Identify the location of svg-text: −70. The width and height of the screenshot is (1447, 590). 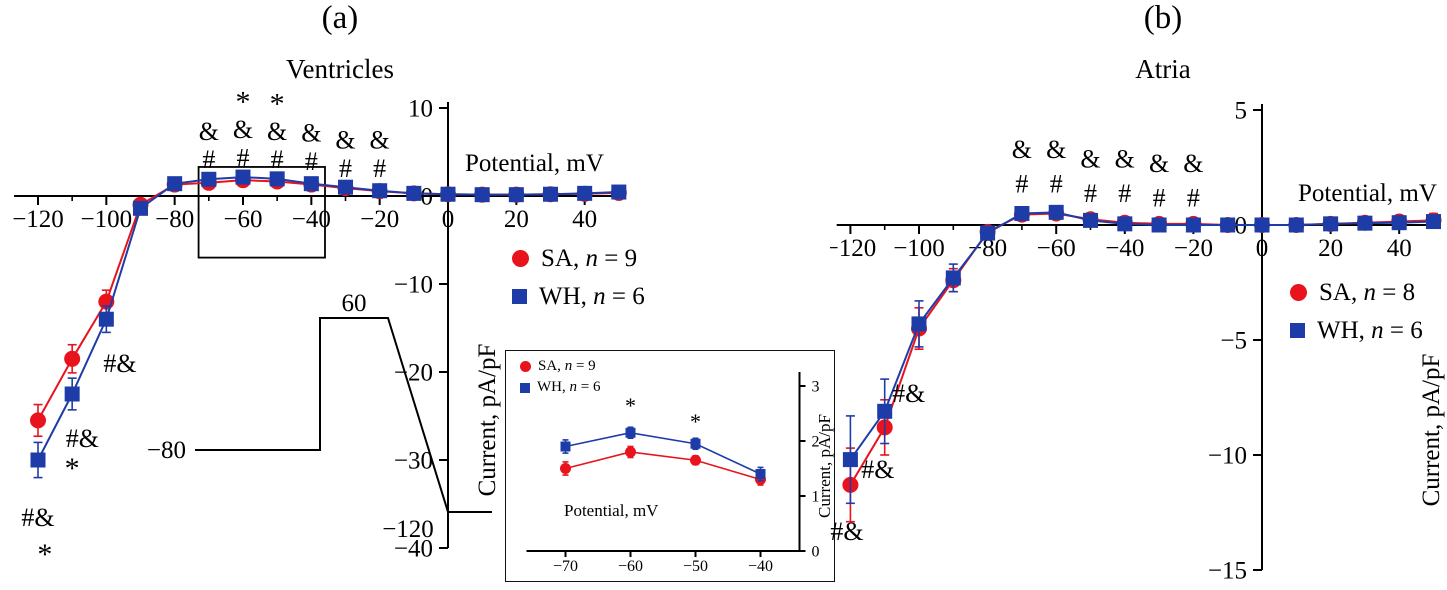
(565, 566).